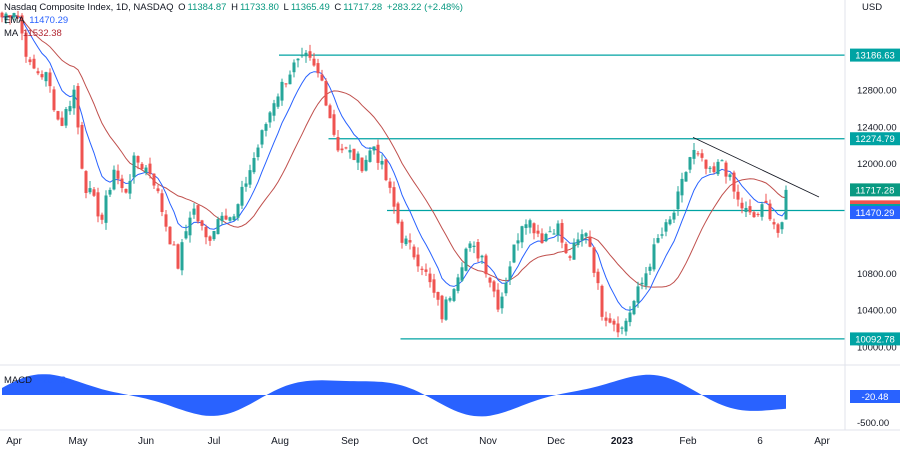 The width and height of the screenshot is (900, 450). I want to click on macd-label: MACD, so click(18, 380).